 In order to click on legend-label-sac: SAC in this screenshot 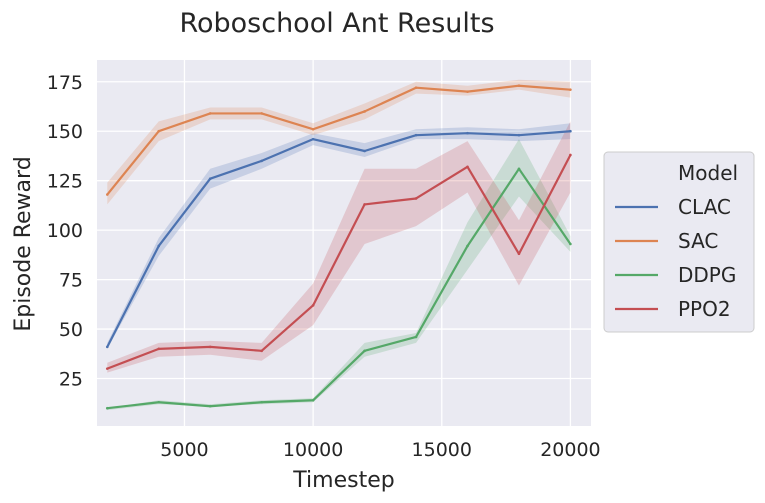, I will do `click(698, 241)`.